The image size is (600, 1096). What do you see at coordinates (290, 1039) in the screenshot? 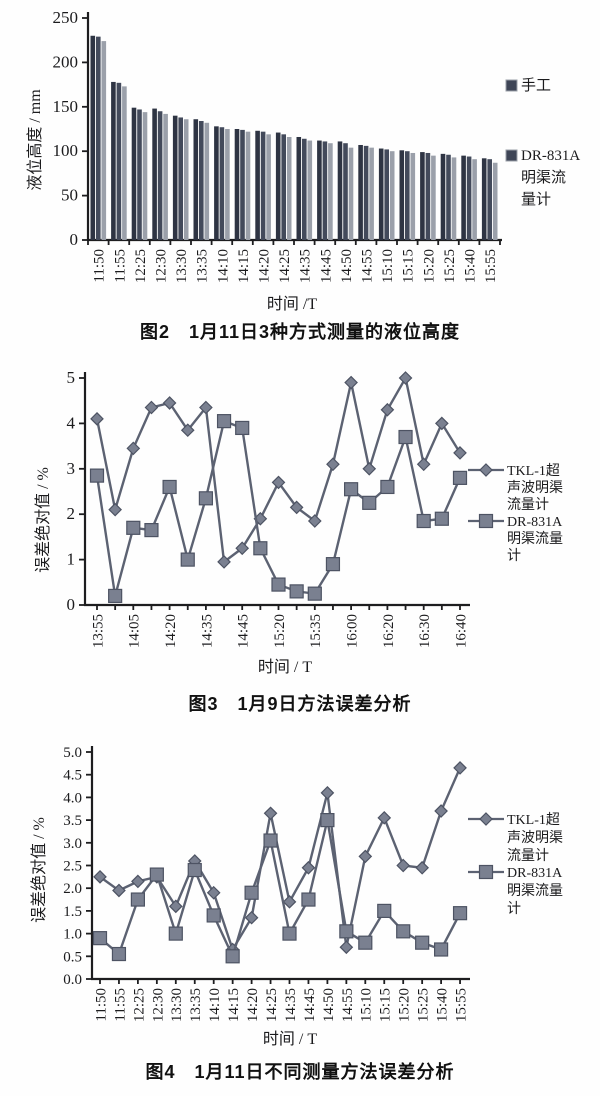
I see `x-axis-title: 时间 / T` at bounding box center [290, 1039].